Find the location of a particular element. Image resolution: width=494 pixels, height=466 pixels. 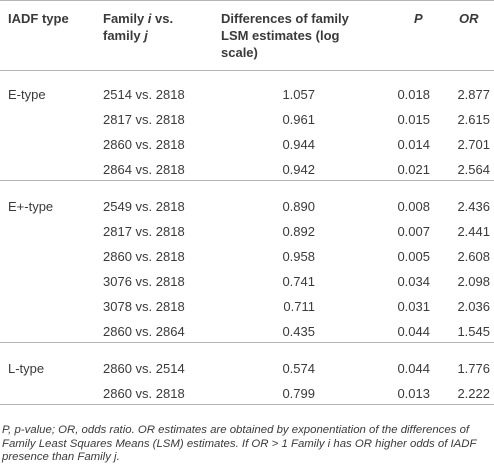

table-cell: 1.776 is located at coordinates (473, 368).